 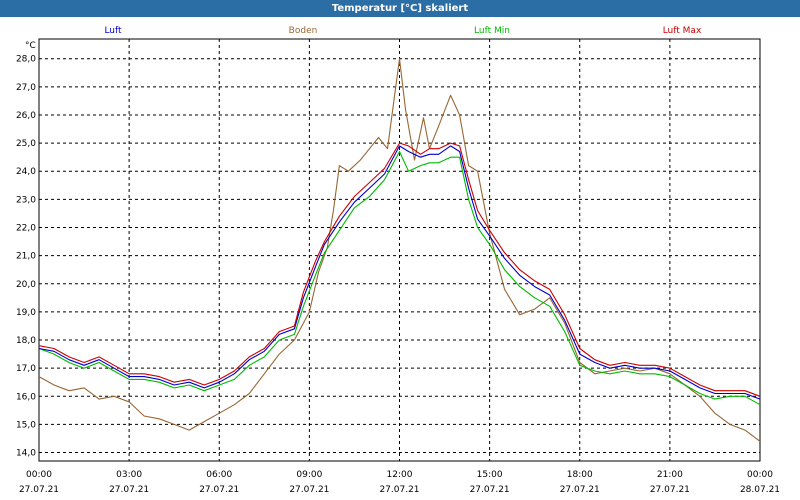 I want to click on y-unit-label: °C, so click(x=30, y=46).